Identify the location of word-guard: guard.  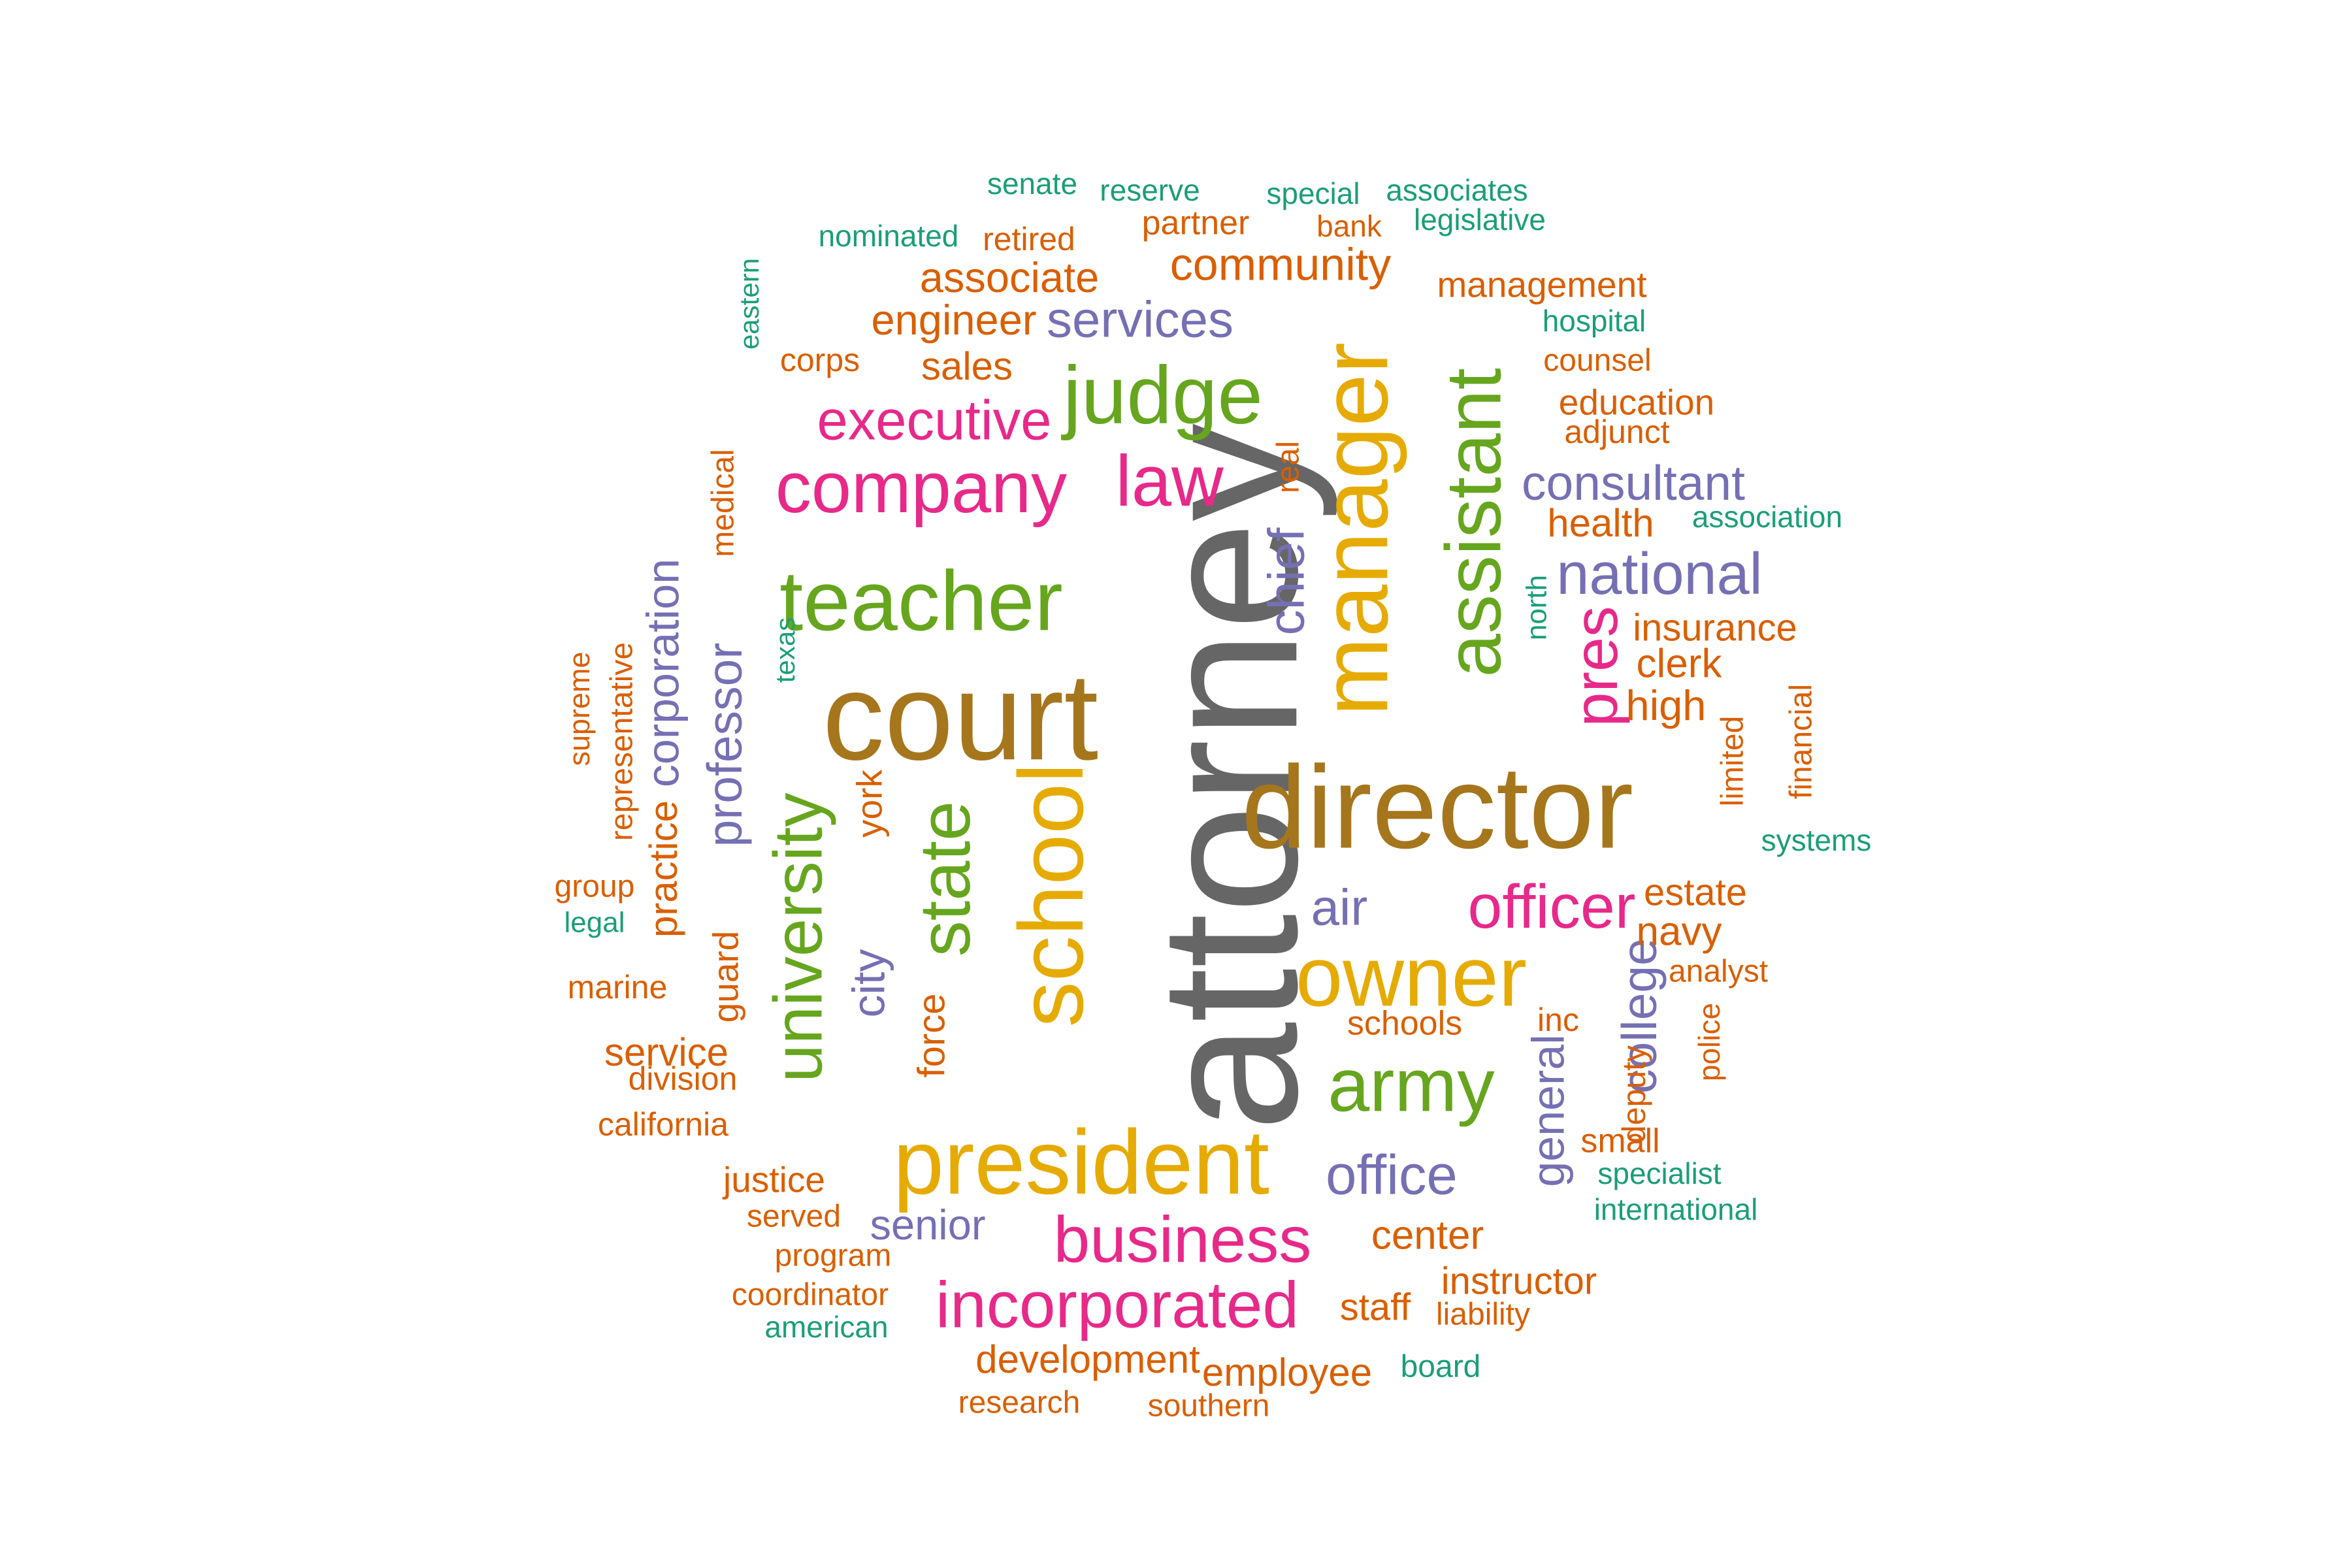
(726, 977).